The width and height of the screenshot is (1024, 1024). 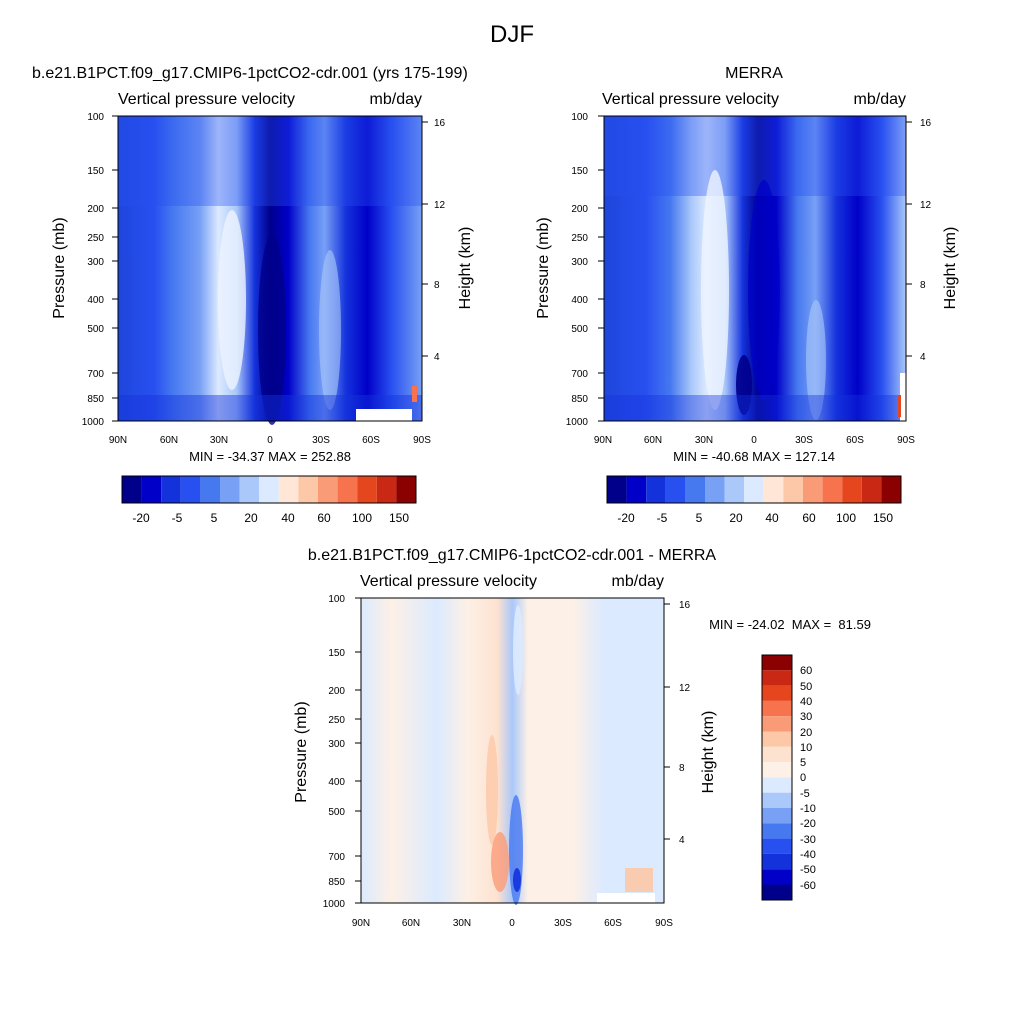 What do you see at coordinates (512, 751) in the screenshot?
I see `panel-diff-plot-area` at bounding box center [512, 751].